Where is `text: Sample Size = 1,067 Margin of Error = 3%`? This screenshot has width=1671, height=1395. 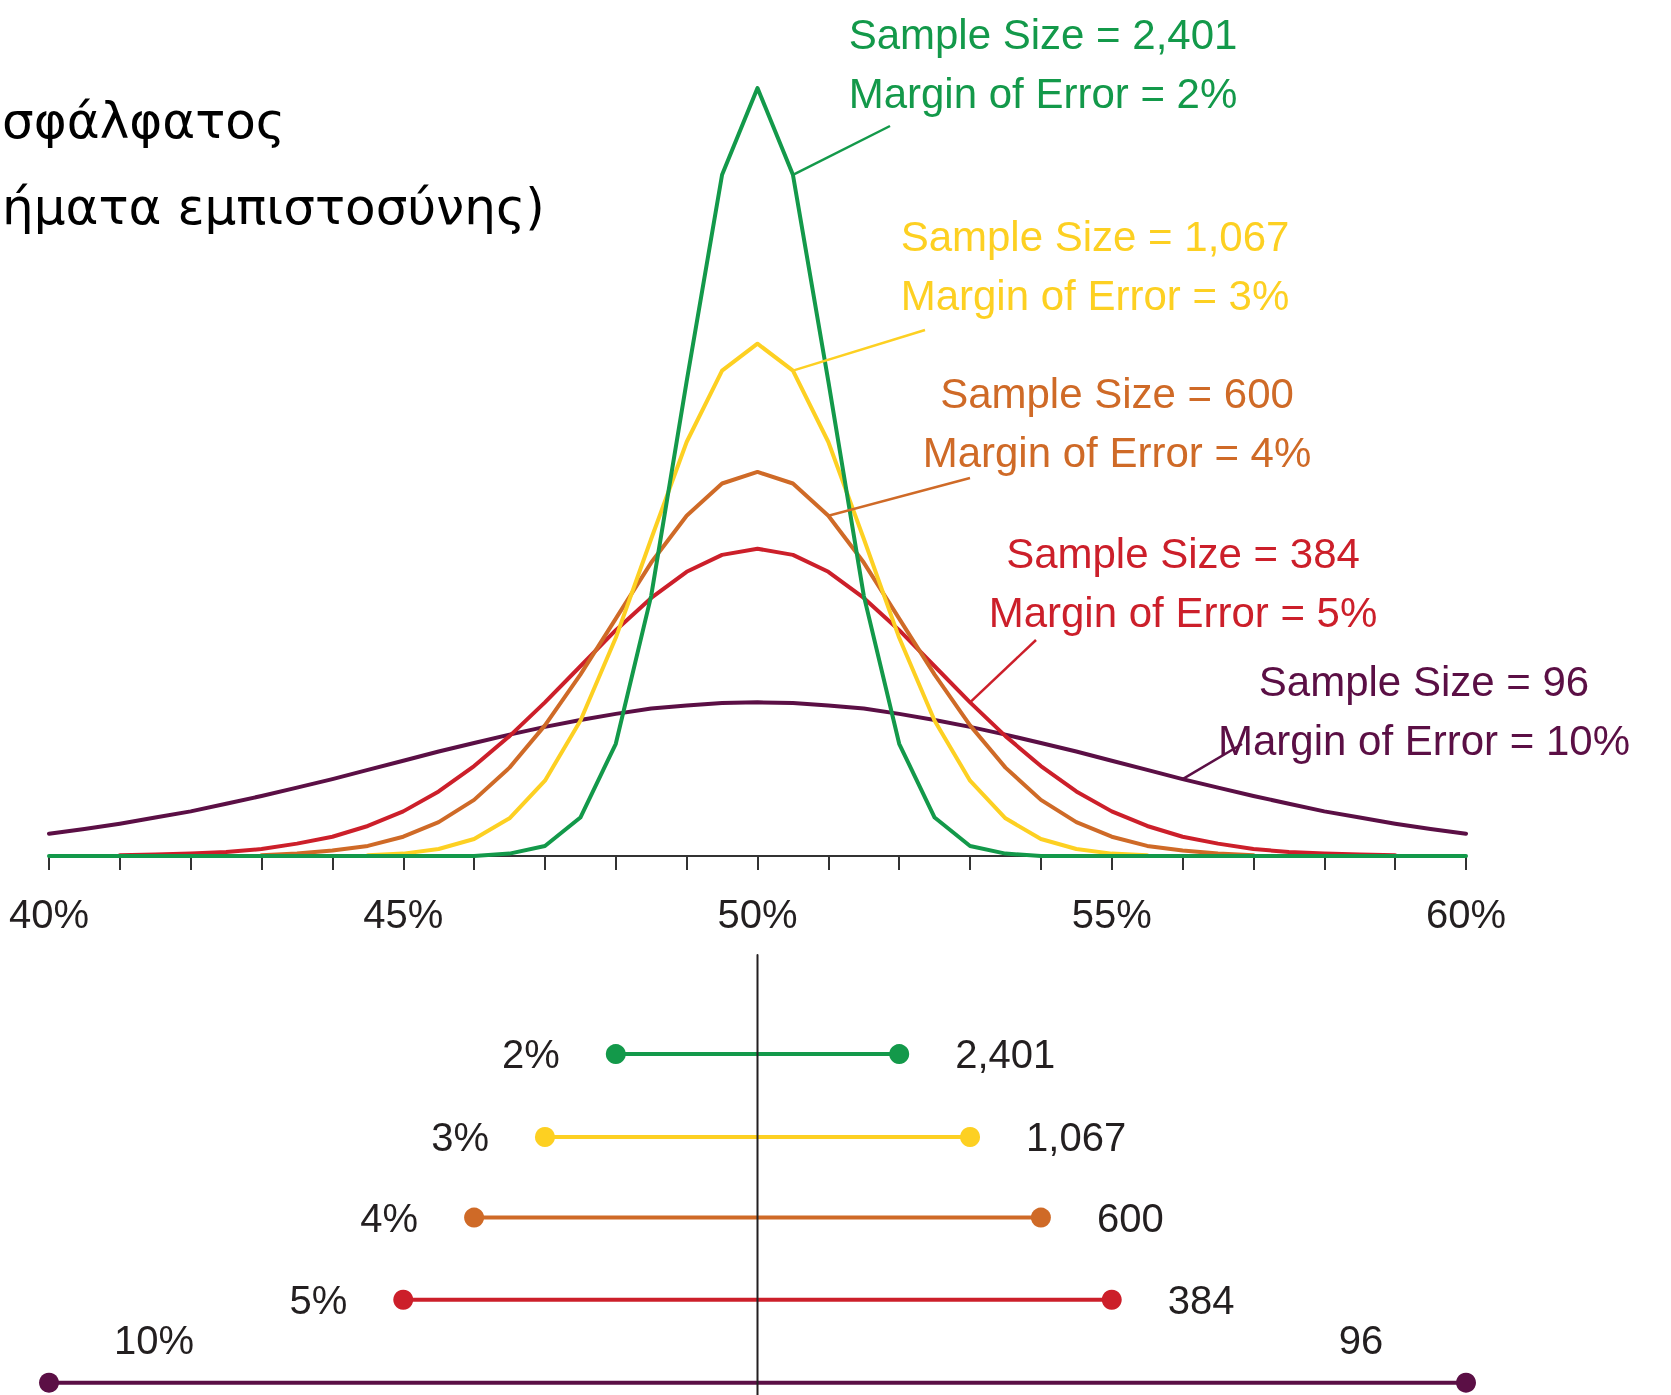
text: Sample Size = 1,067 Margin of Error = 3% is located at coordinates (1095, 266).